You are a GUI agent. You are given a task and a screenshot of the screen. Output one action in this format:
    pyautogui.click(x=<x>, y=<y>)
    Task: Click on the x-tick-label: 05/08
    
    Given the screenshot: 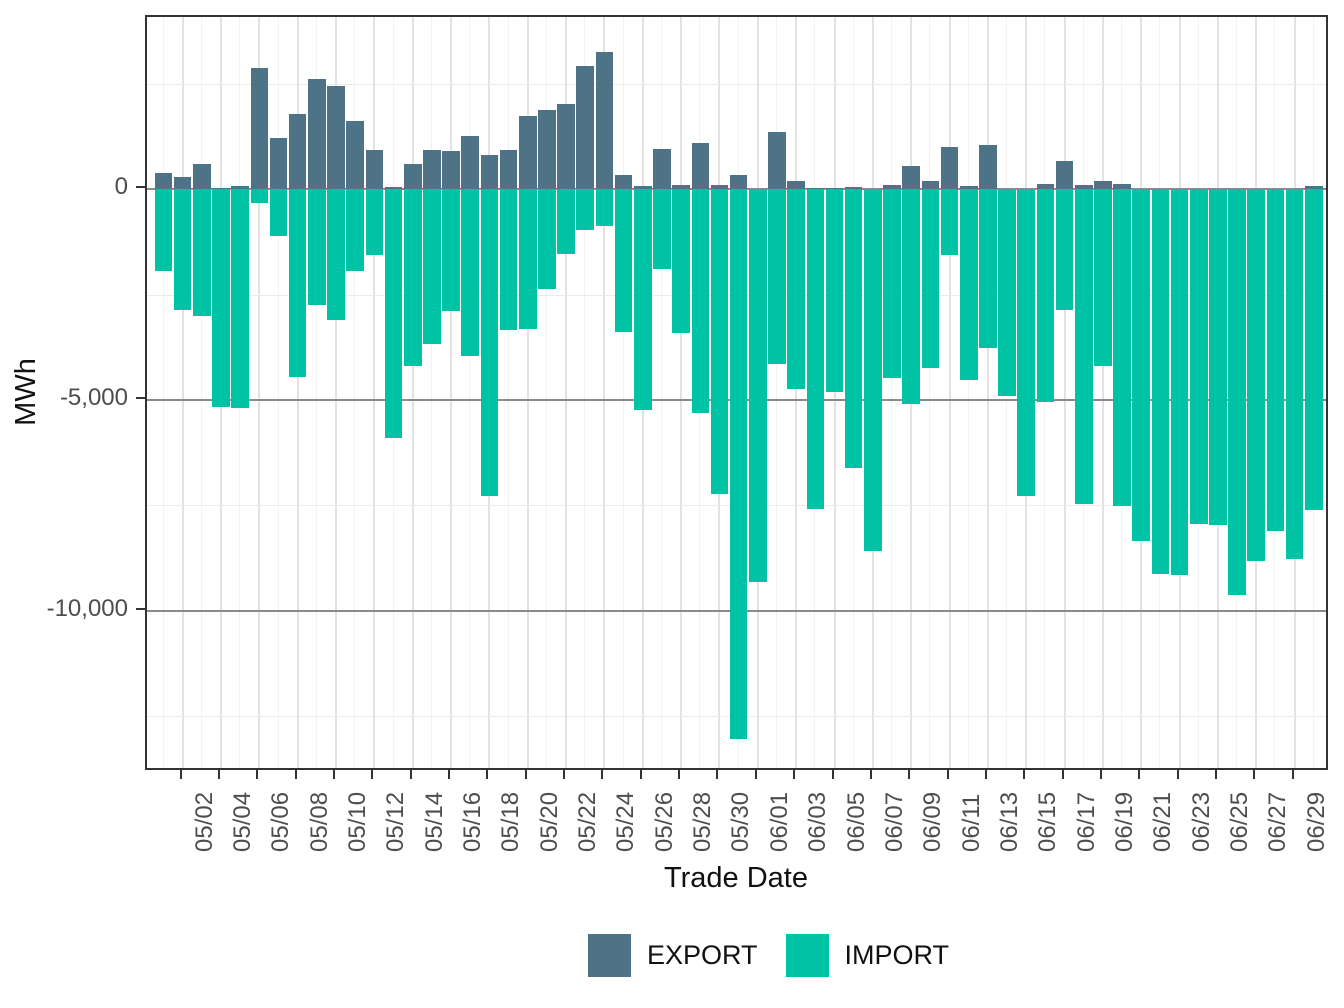 What is the action you would take?
    pyautogui.click(x=319, y=821)
    